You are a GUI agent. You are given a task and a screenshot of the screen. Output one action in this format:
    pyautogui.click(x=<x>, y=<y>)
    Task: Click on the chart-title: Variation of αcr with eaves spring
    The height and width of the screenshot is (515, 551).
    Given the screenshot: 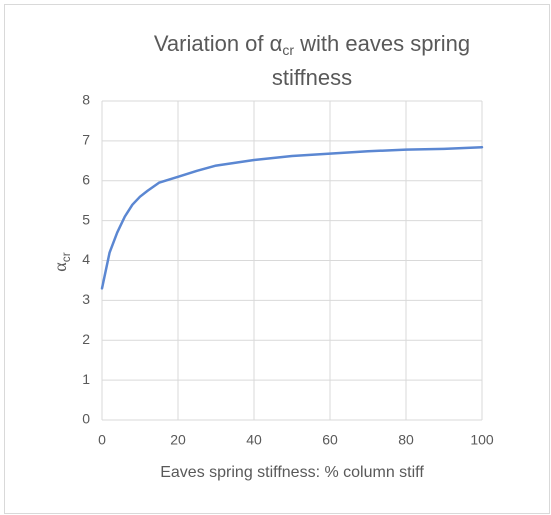 What is the action you would take?
    pyautogui.click(x=312, y=44)
    